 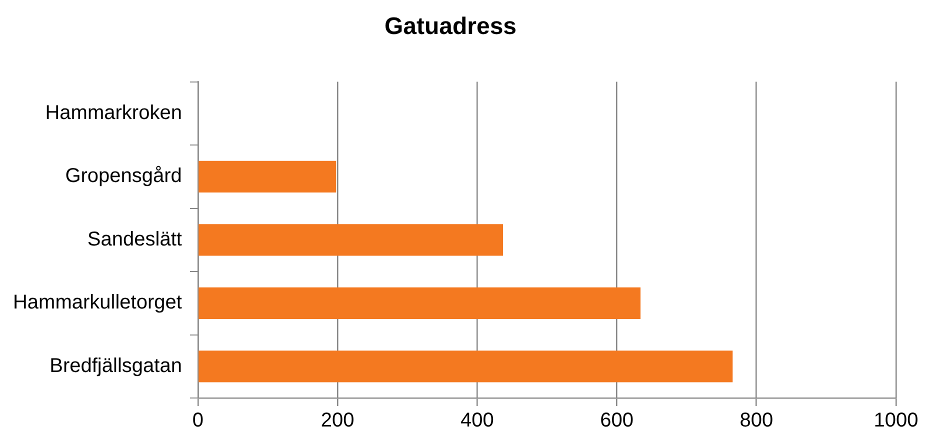 What do you see at coordinates (477, 421) in the screenshot?
I see `x-tick-label: 400` at bounding box center [477, 421].